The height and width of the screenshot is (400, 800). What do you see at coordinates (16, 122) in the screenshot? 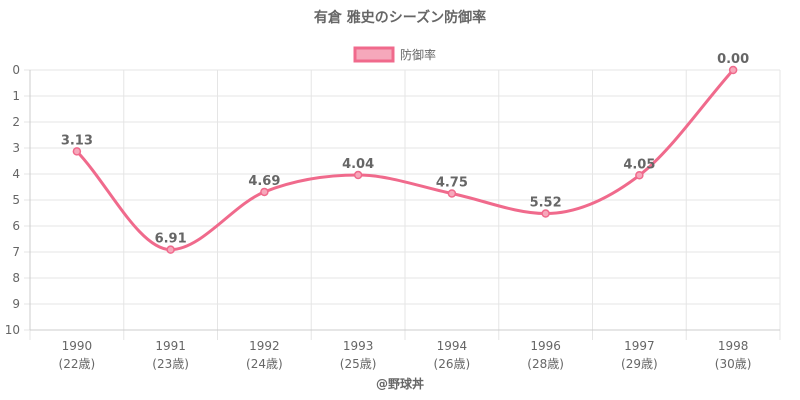
I see `y-tick-label: 2` at bounding box center [16, 122].